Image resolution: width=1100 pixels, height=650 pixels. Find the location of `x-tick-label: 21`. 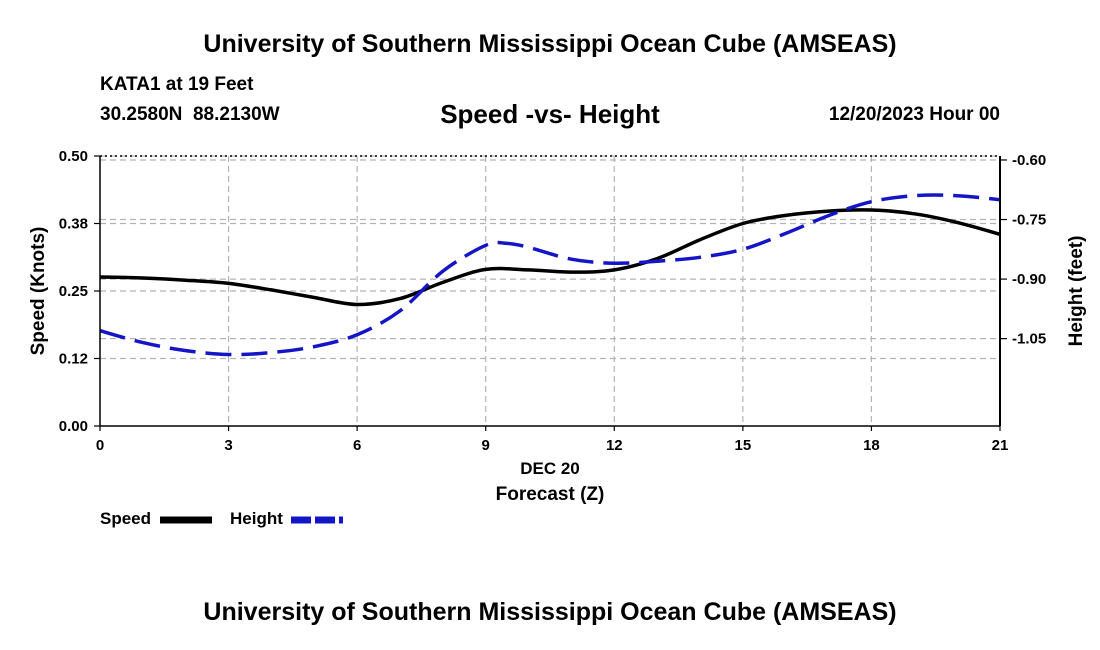

x-tick-label: 21 is located at coordinates (1000, 445).